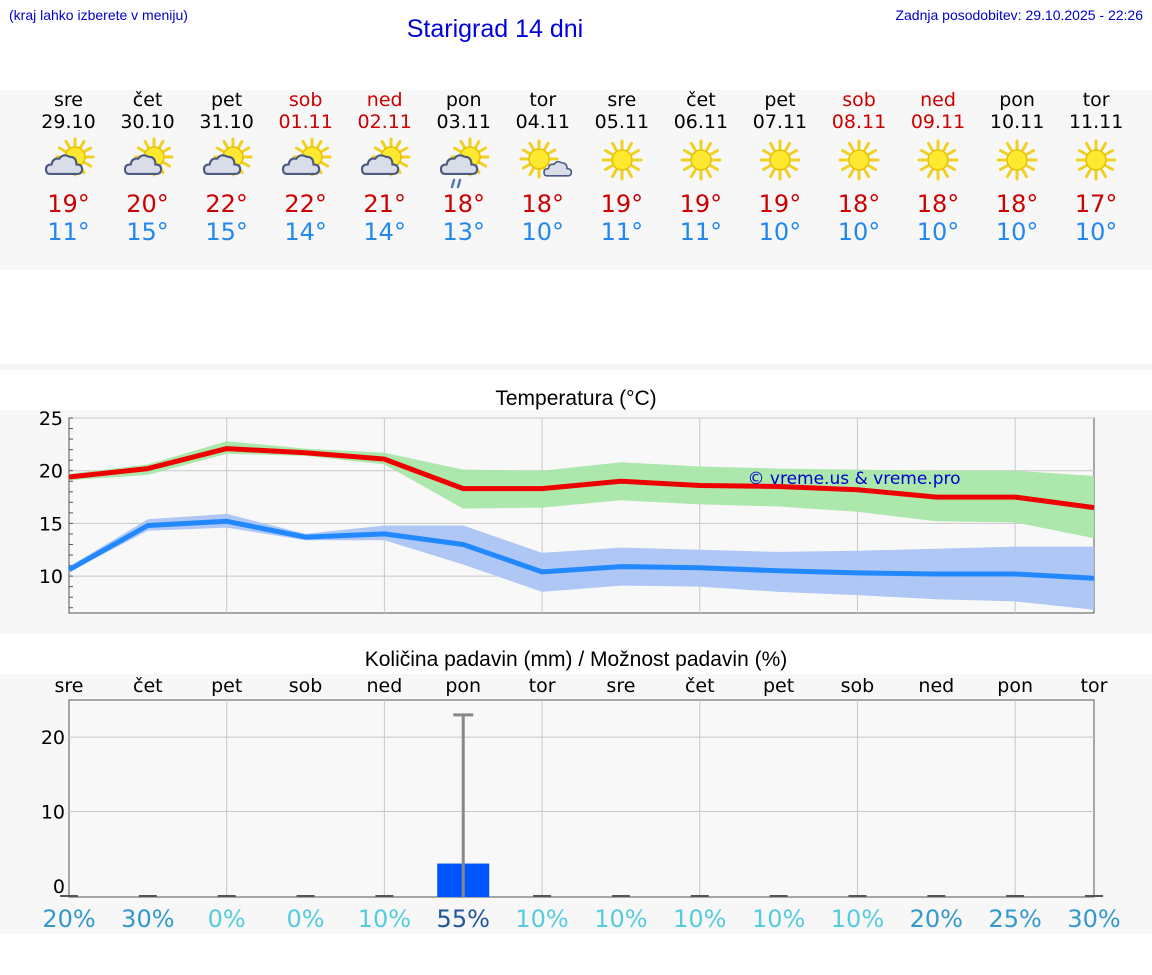  Describe the element at coordinates (98, 15) in the screenshot. I see `location-hint: (kraj lahko izberete v meniju)` at that location.